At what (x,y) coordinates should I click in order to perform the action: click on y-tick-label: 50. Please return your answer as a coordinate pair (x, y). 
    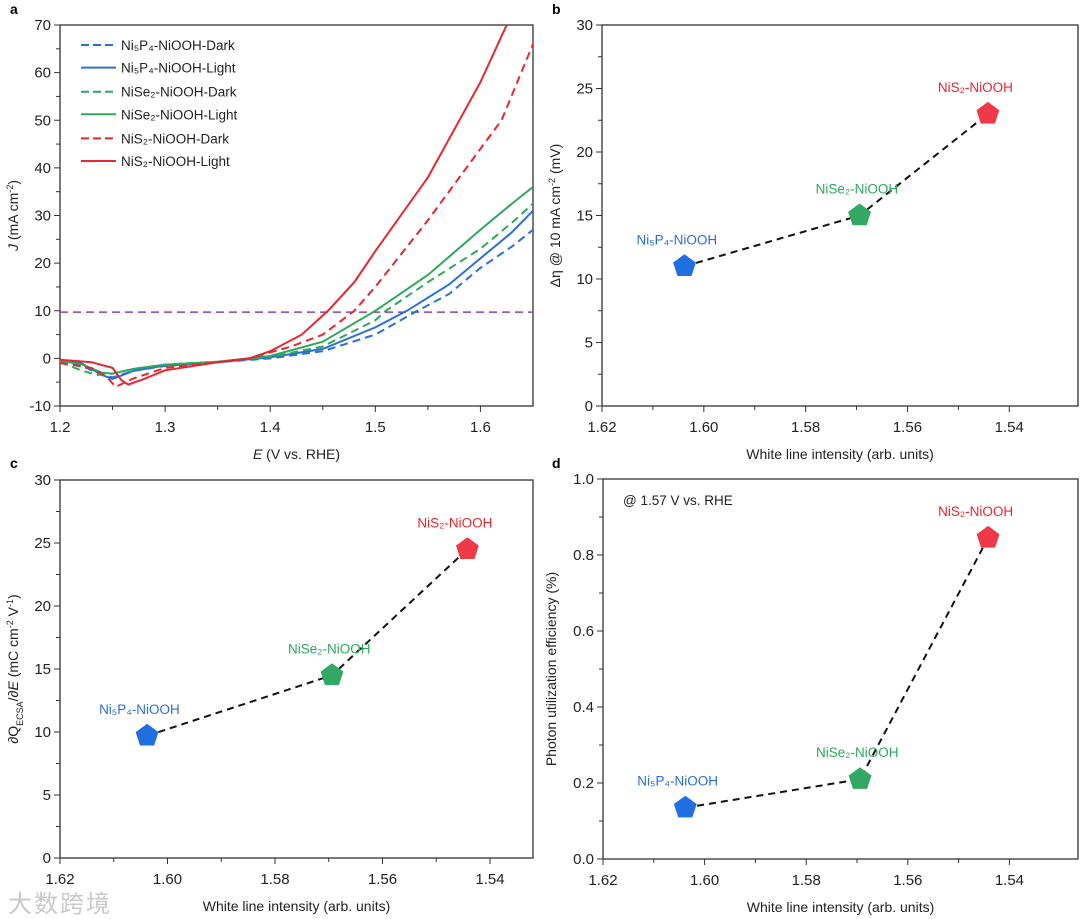
    Looking at the image, I should click on (42, 120).